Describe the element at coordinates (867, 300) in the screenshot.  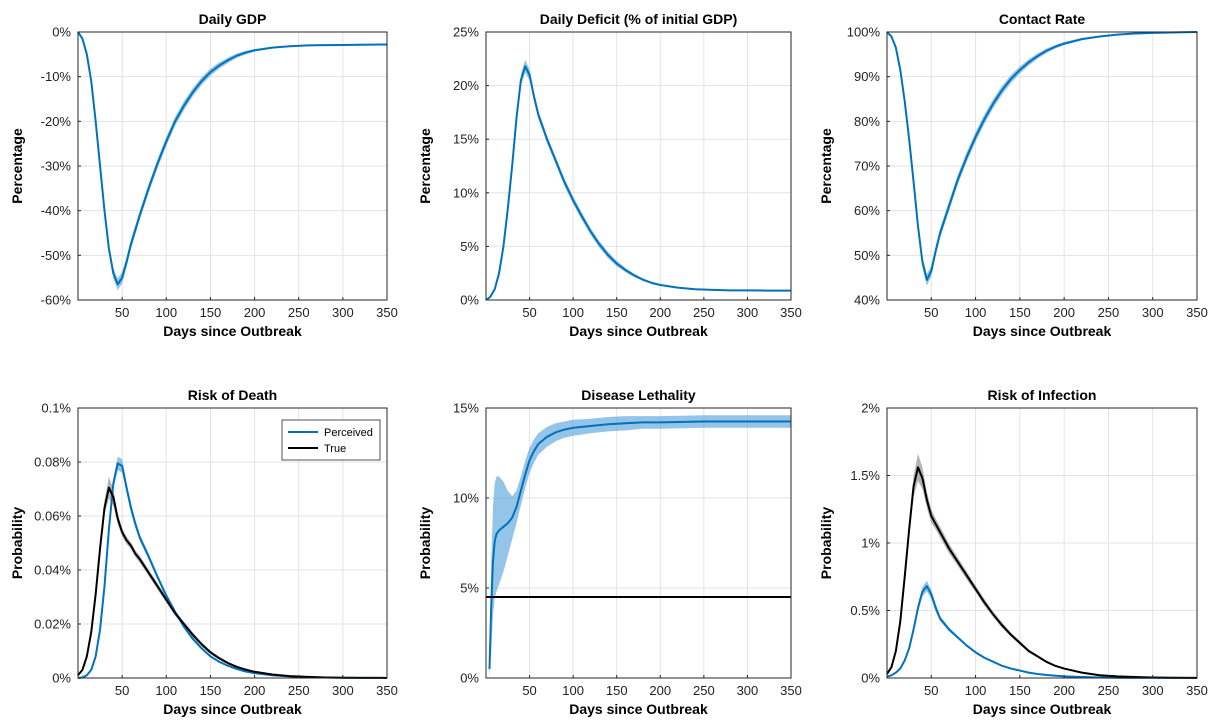
I see `y-tick-label: 40%` at that location.